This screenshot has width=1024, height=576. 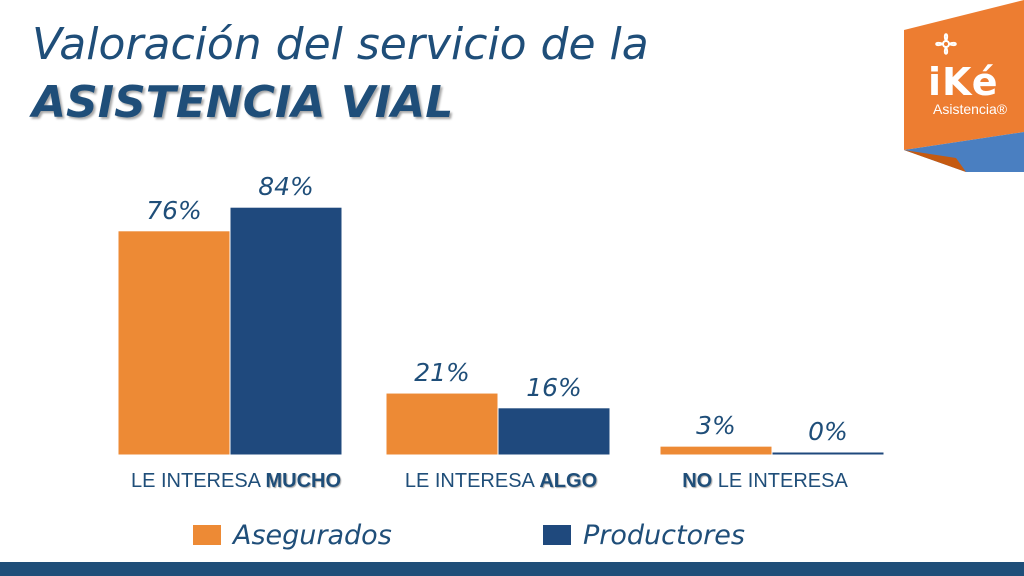 What do you see at coordinates (828, 431) in the screenshot?
I see `data-label-productores-2: 0%` at bounding box center [828, 431].